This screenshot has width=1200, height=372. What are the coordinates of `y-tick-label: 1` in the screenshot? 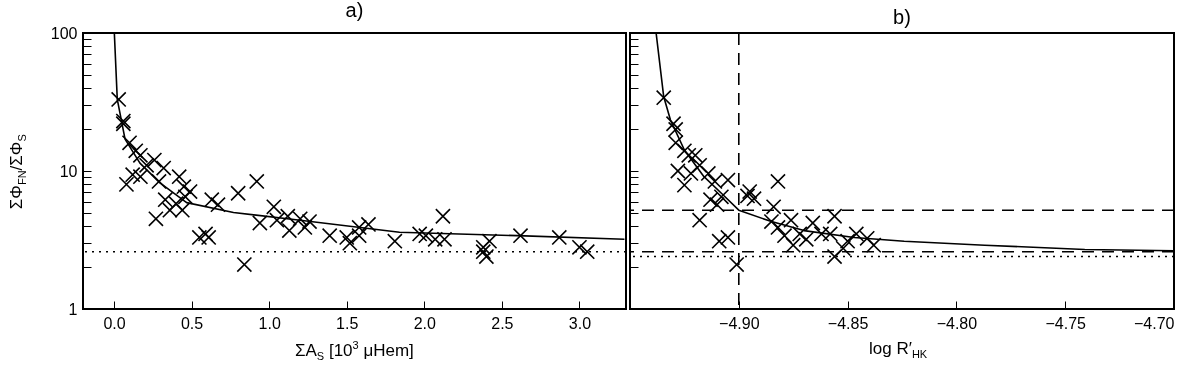 It's located at (73, 309).